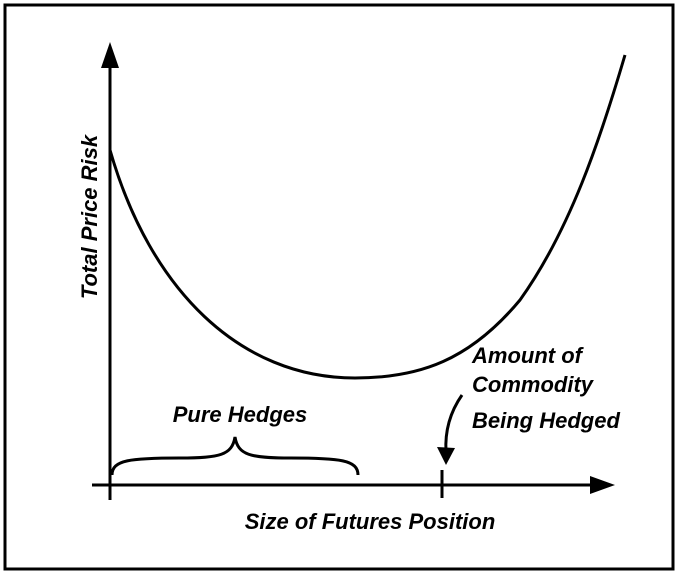 This screenshot has height=575, width=679. What do you see at coordinates (370, 521) in the screenshot?
I see `x-axis-label: Size of Futures Position` at bounding box center [370, 521].